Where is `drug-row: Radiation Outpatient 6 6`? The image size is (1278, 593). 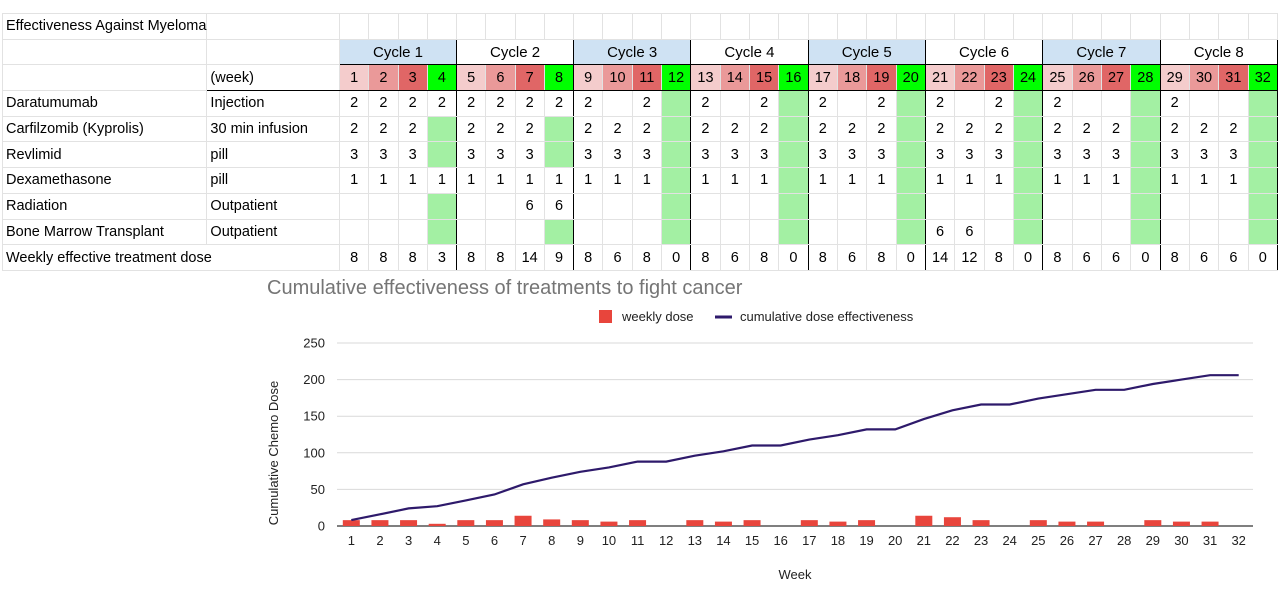
drug-row: Radiation Outpatient 6 6 is located at coordinates (639, 206).